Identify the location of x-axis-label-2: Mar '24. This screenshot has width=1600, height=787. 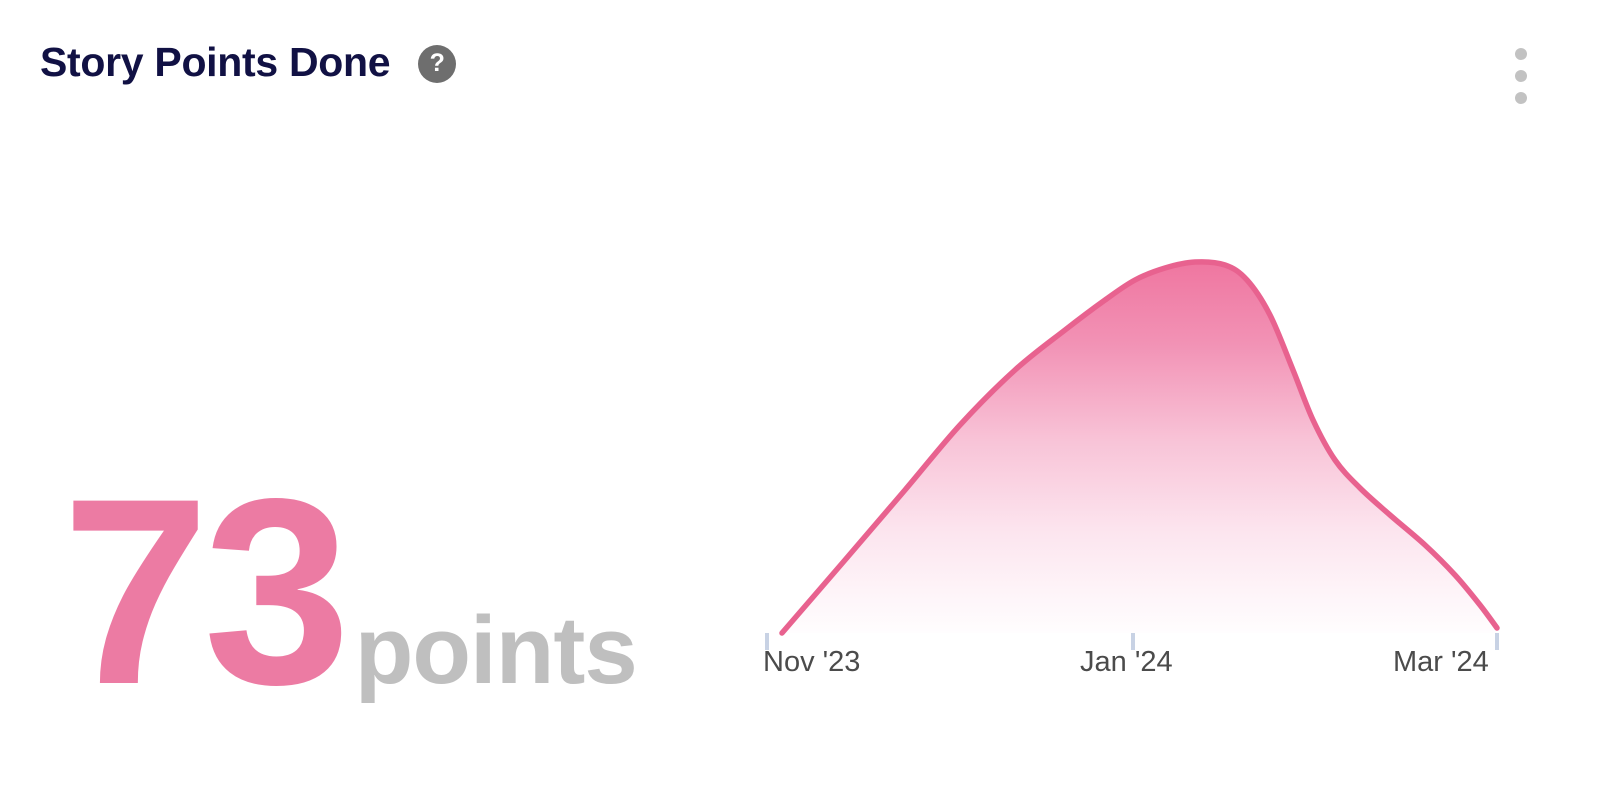
(1441, 662).